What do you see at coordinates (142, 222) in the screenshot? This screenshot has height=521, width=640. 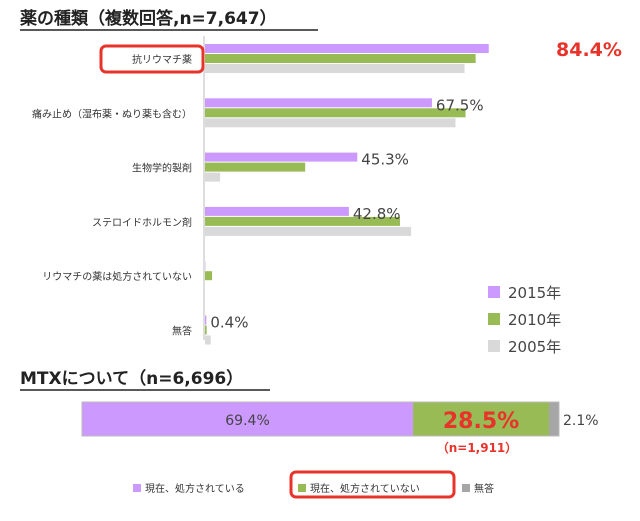 I see `category-label: ステロイドホルモン剤` at bounding box center [142, 222].